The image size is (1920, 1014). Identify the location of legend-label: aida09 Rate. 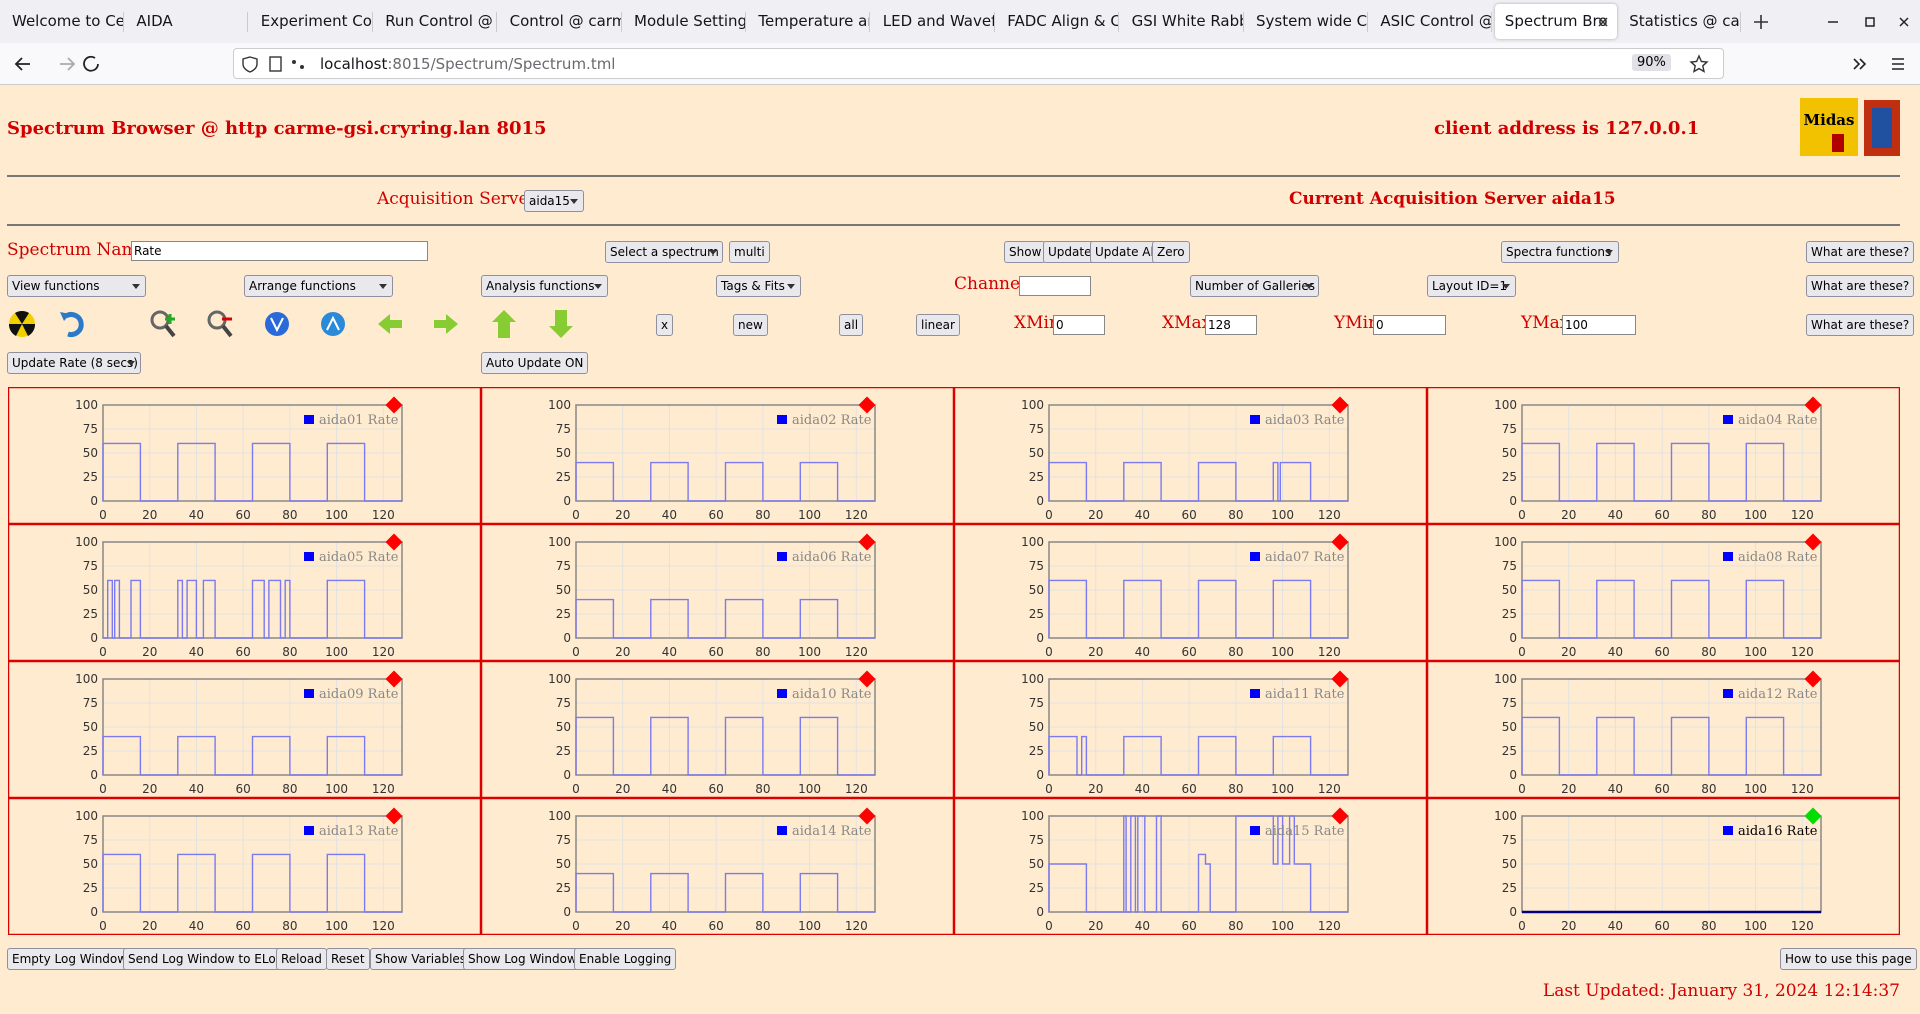
(359, 694).